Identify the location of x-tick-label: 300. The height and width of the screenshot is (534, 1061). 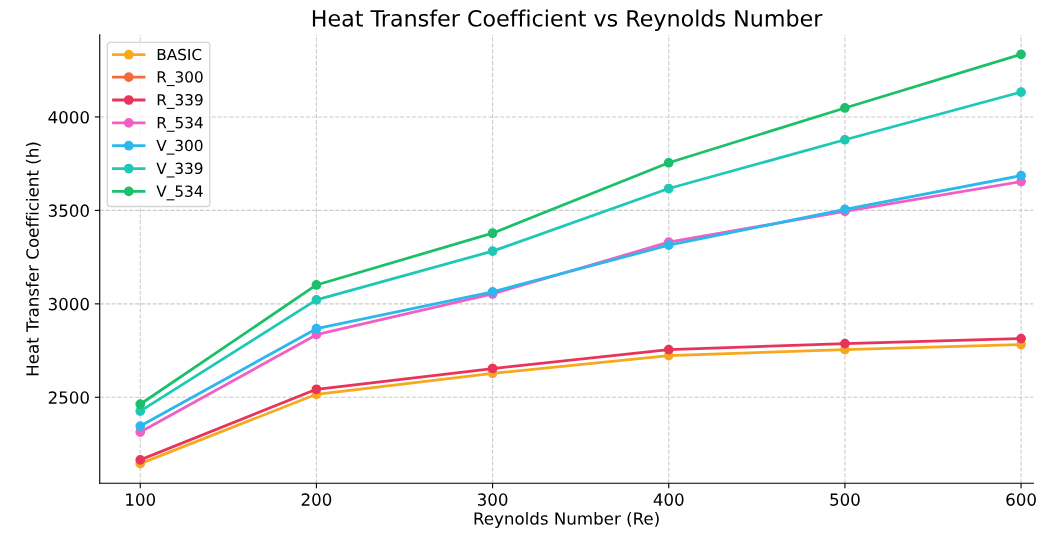
(492, 499).